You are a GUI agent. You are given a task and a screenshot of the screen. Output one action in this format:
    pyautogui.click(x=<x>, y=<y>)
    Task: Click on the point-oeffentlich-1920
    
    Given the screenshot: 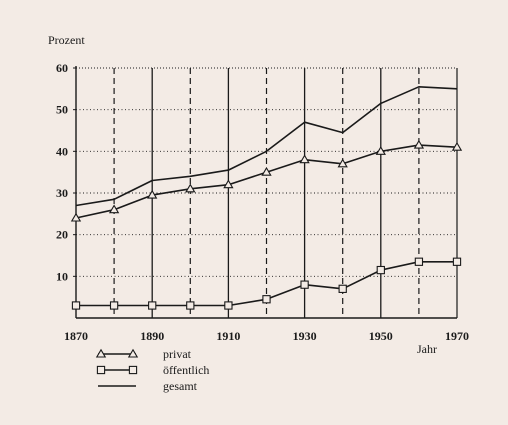 What is the action you would take?
    pyautogui.click(x=266, y=299)
    